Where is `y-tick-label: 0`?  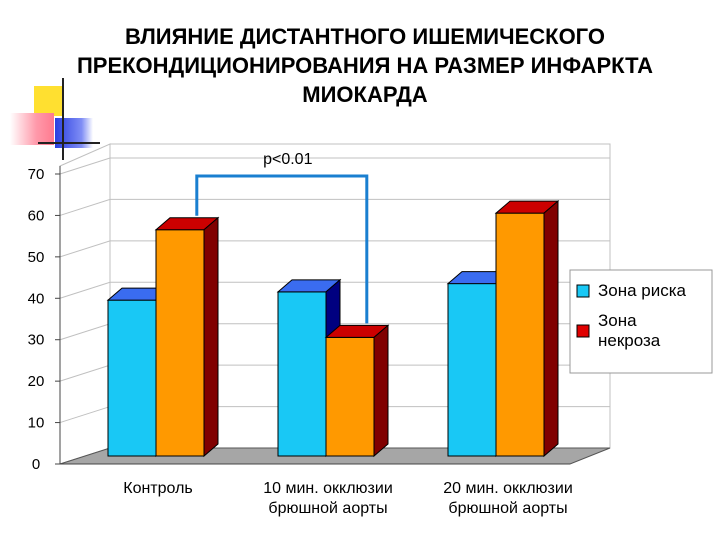
y-tick-label: 0 is located at coordinates (36, 464).